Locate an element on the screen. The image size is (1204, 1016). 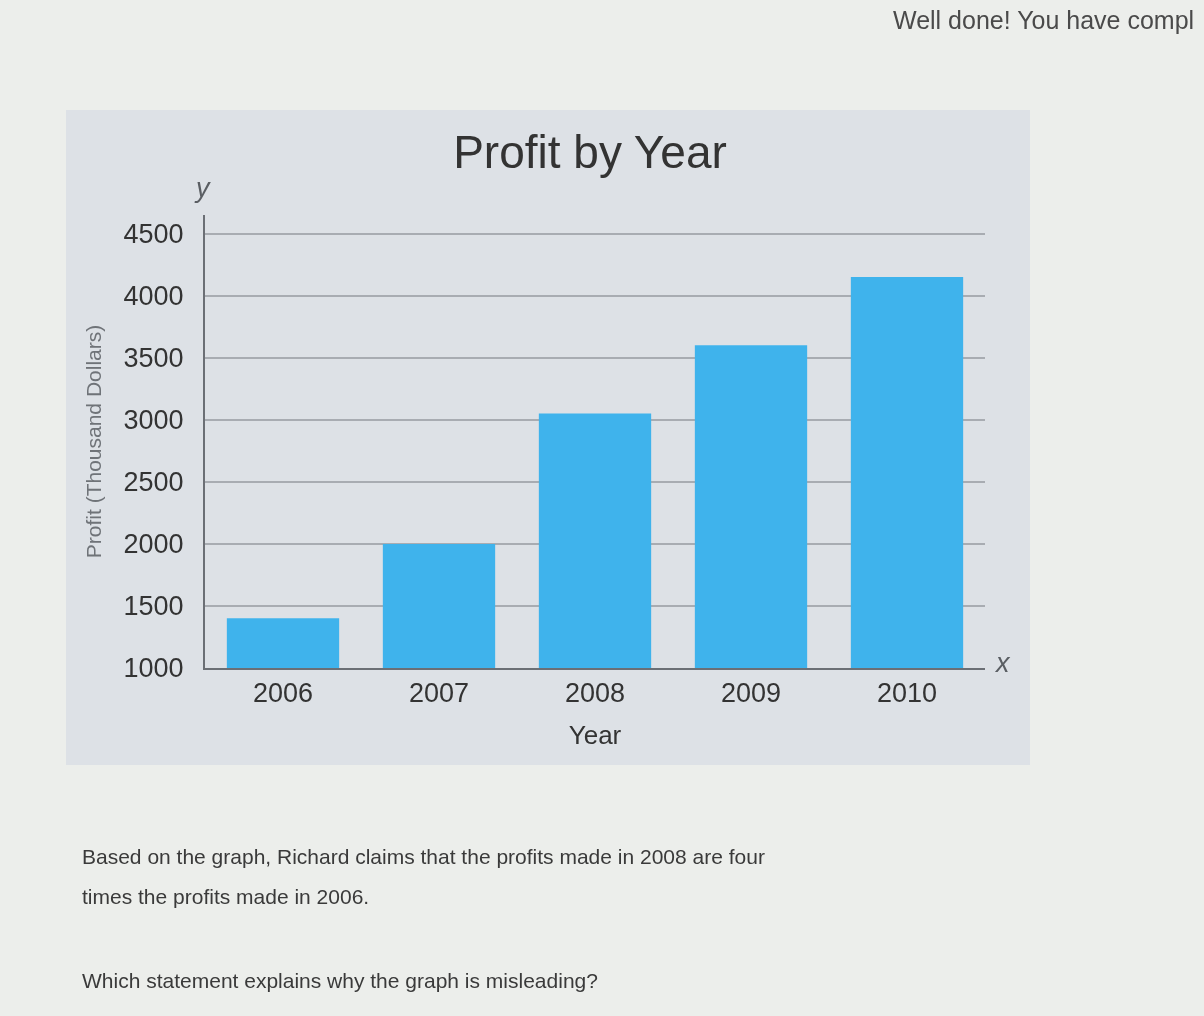
x-tick-label: 2009 is located at coordinates (751, 693).